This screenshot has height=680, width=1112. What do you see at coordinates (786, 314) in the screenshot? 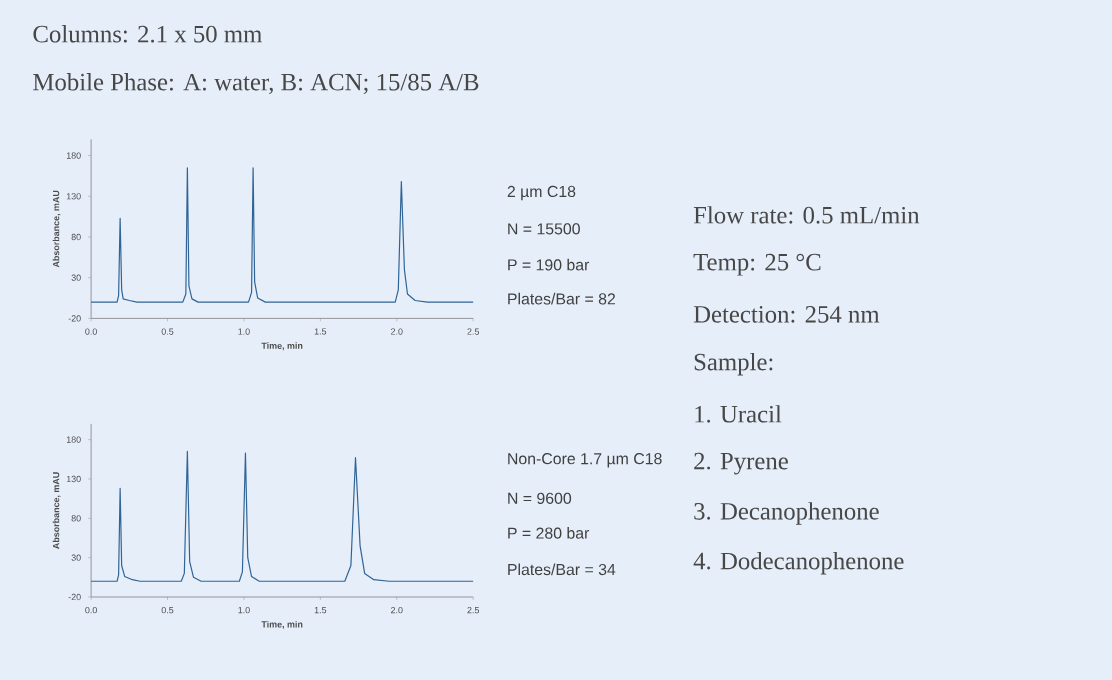
I see `text: Detection: 254 nm` at bounding box center [786, 314].